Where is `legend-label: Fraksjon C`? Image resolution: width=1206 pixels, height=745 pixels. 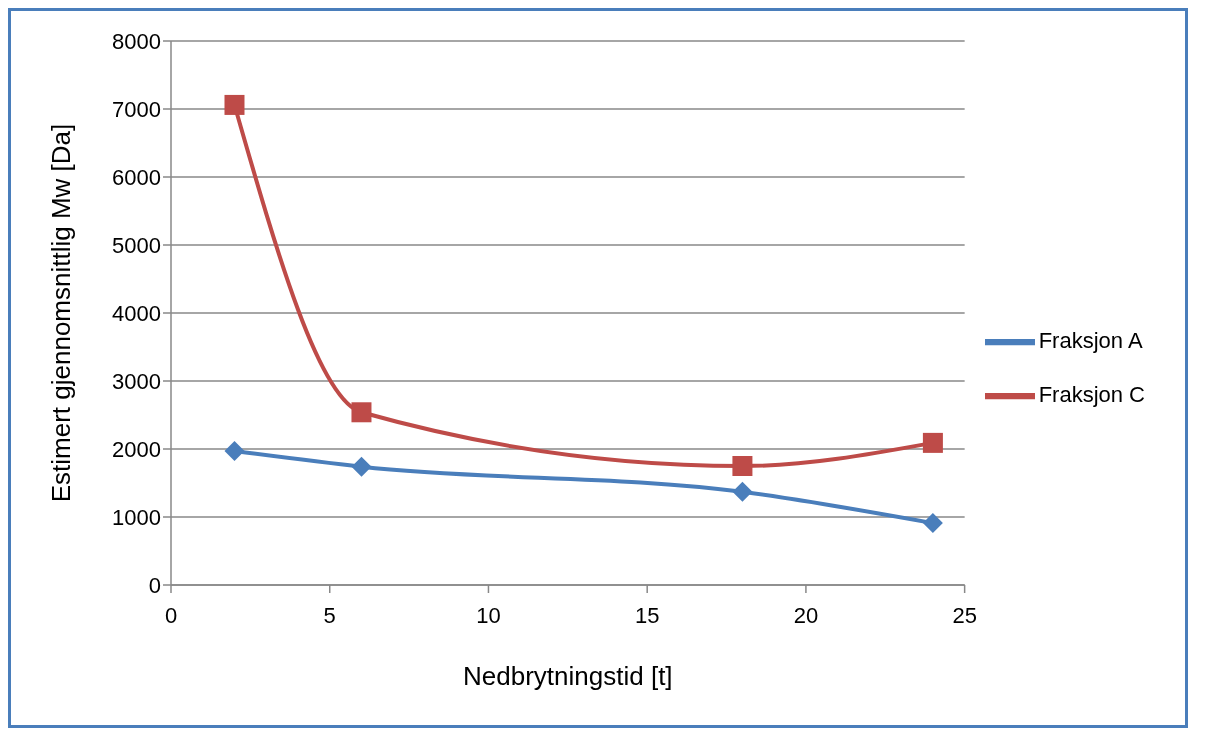 legend-label: Fraksjon C is located at coordinates (1091, 394).